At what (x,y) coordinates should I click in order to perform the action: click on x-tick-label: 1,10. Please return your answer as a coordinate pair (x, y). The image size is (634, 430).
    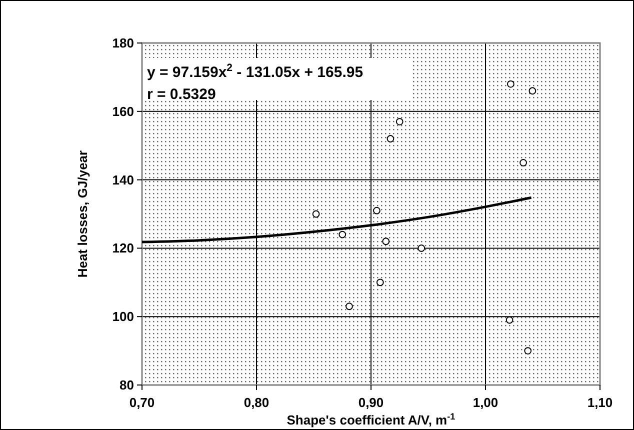
    Looking at the image, I should click on (600, 402).